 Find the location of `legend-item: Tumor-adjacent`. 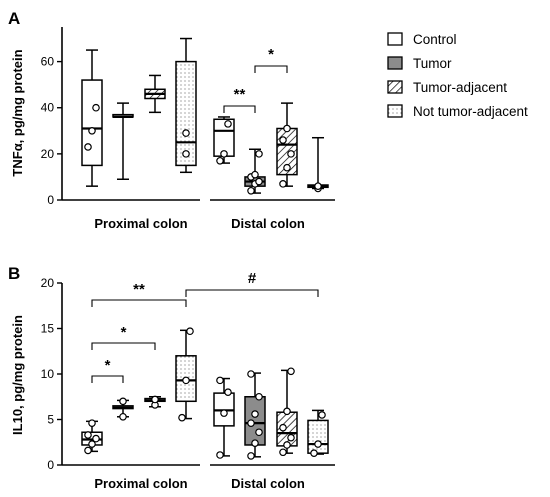

legend-item: Tumor-adjacent is located at coordinates (447, 87).